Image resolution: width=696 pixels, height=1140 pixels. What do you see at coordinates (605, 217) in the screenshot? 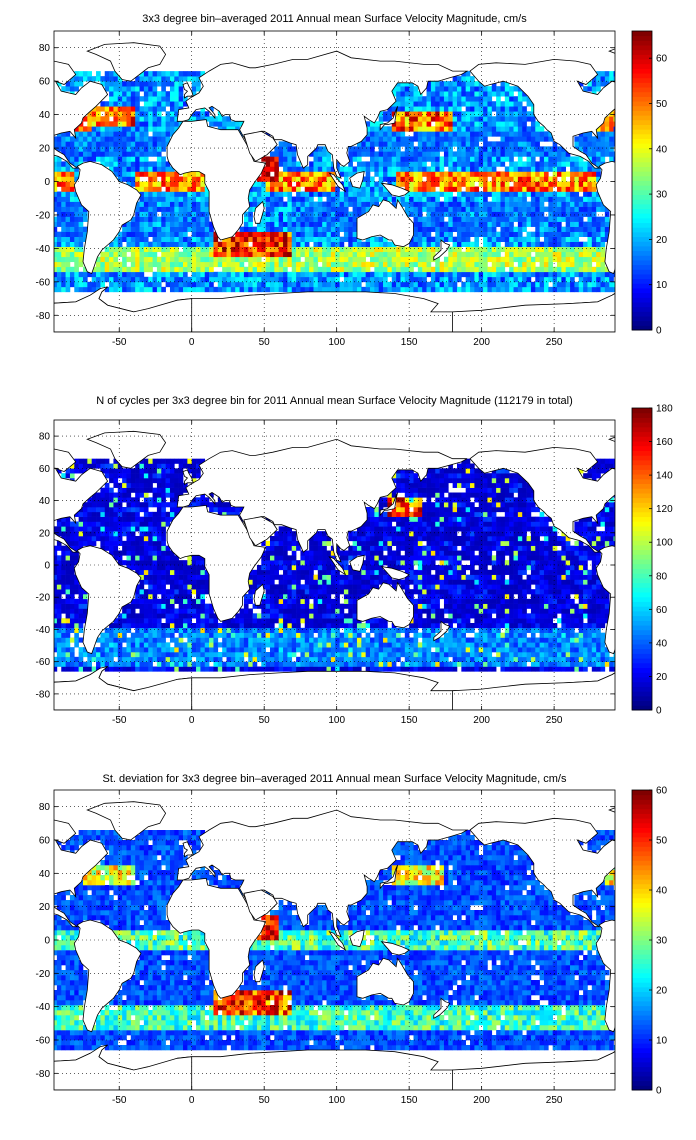
I see `landmass-south-america` at bounding box center [605, 217].